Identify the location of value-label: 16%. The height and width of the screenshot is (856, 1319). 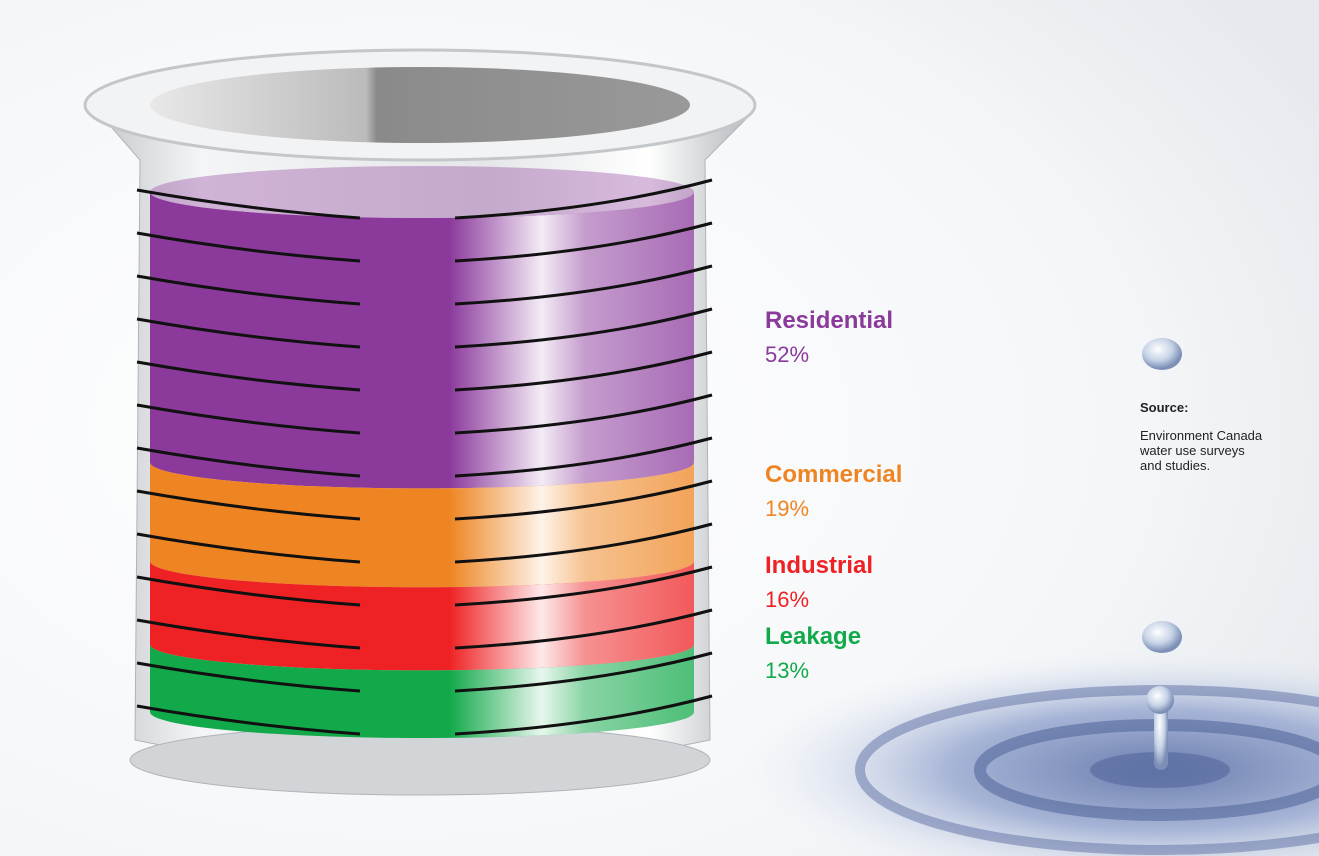
(787, 599).